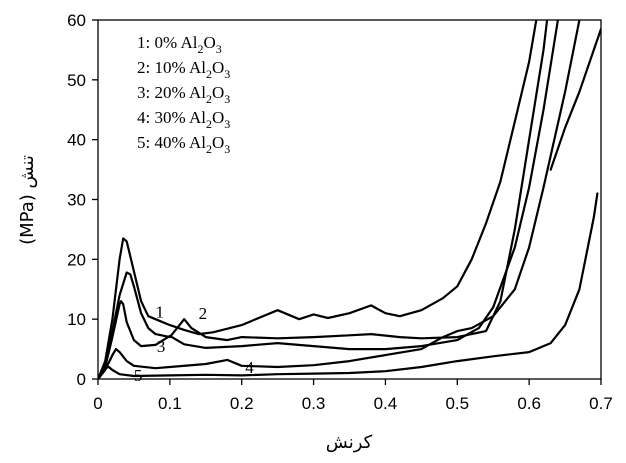 The height and width of the screenshot is (463, 626). Describe the element at coordinates (249, 367) in the screenshot. I see `curve-label-4: 4` at that location.